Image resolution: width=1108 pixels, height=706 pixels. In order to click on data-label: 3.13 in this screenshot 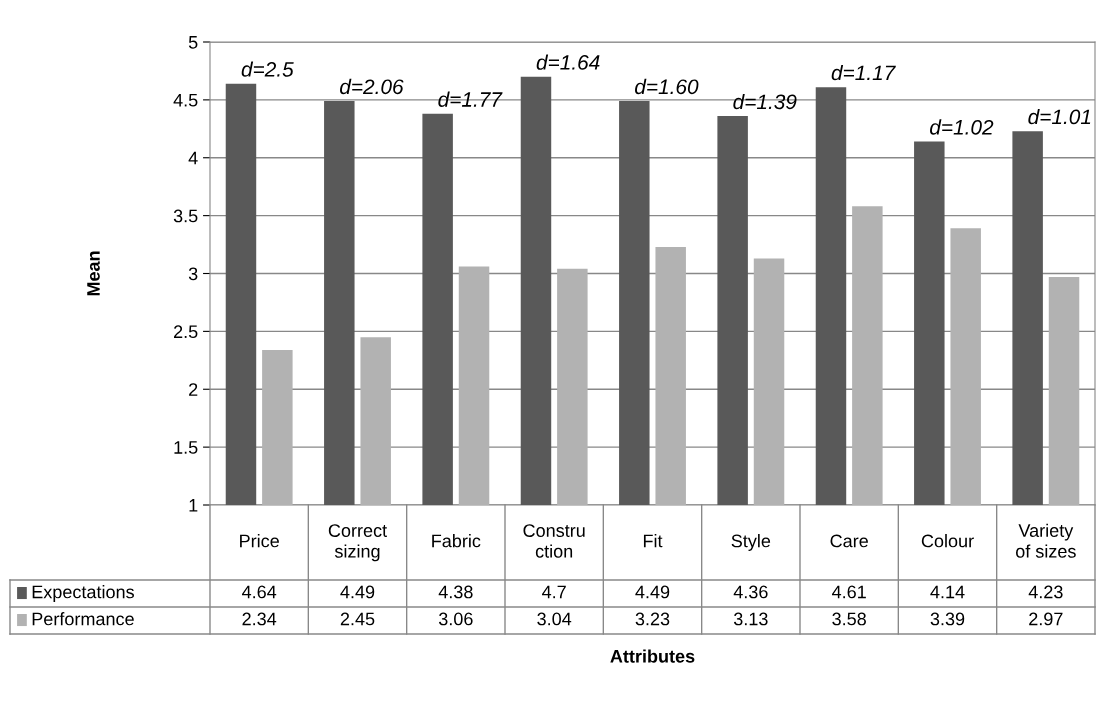, I will do `click(750, 619)`.